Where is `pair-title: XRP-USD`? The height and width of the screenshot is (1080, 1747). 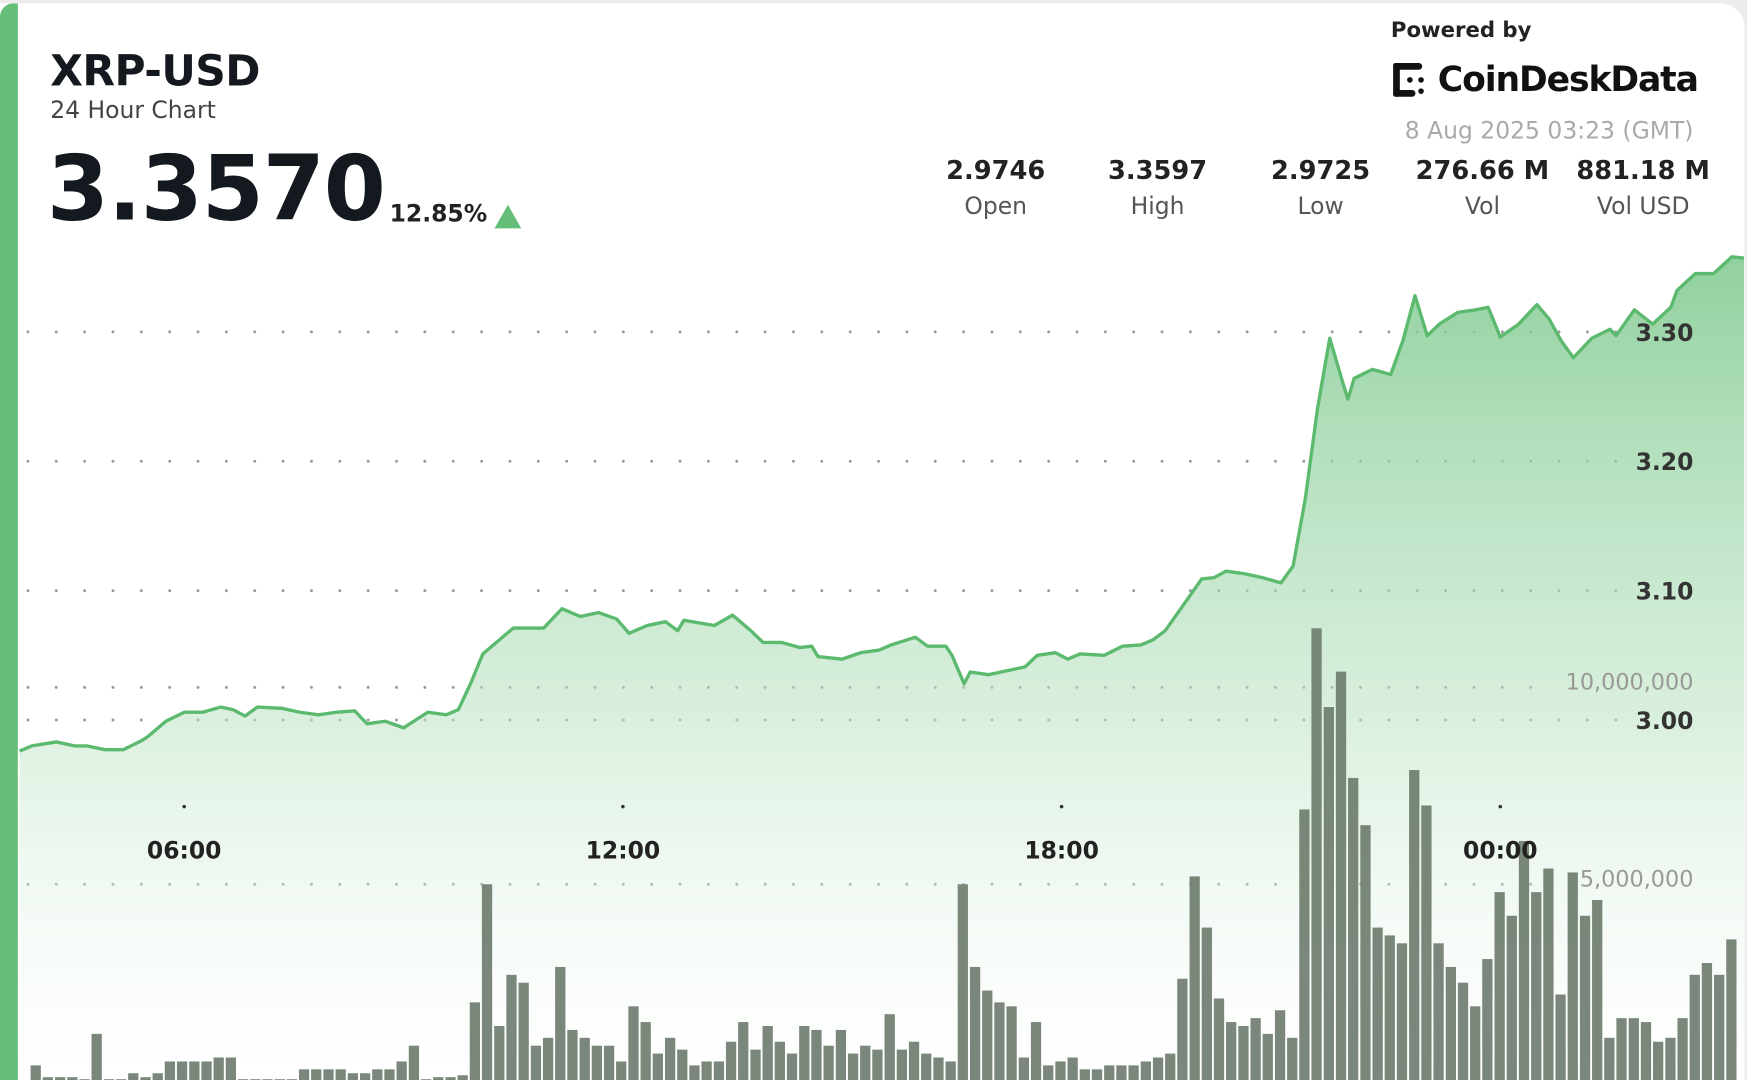
pair-title: XRP-USD is located at coordinates (155, 71).